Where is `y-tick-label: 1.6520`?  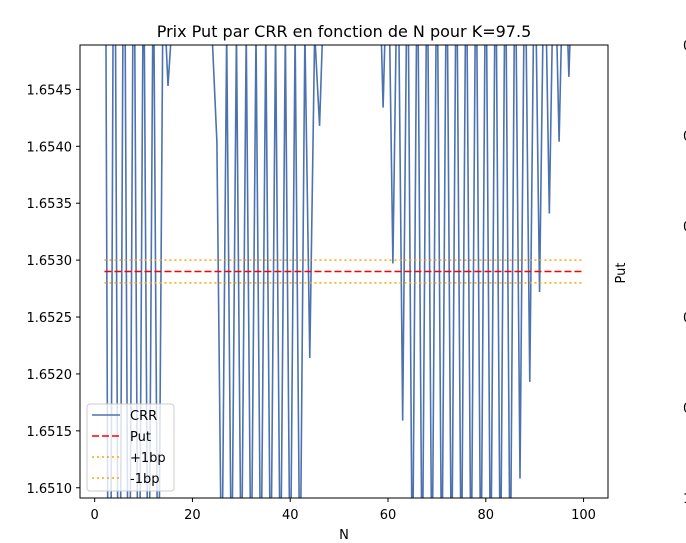 y-tick-label: 1.6520 is located at coordinates (50, 375).